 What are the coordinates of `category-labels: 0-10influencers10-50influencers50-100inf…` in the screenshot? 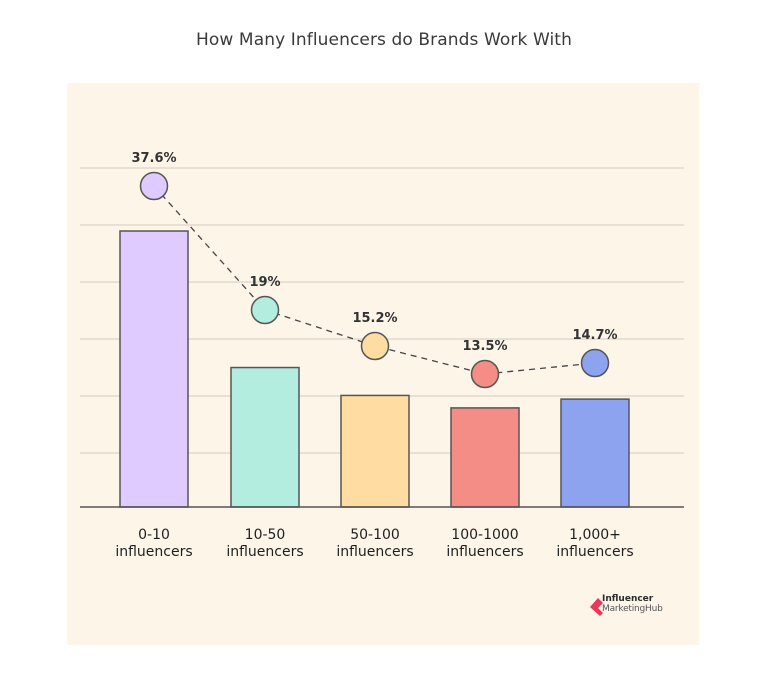 It's located at (374, 543).